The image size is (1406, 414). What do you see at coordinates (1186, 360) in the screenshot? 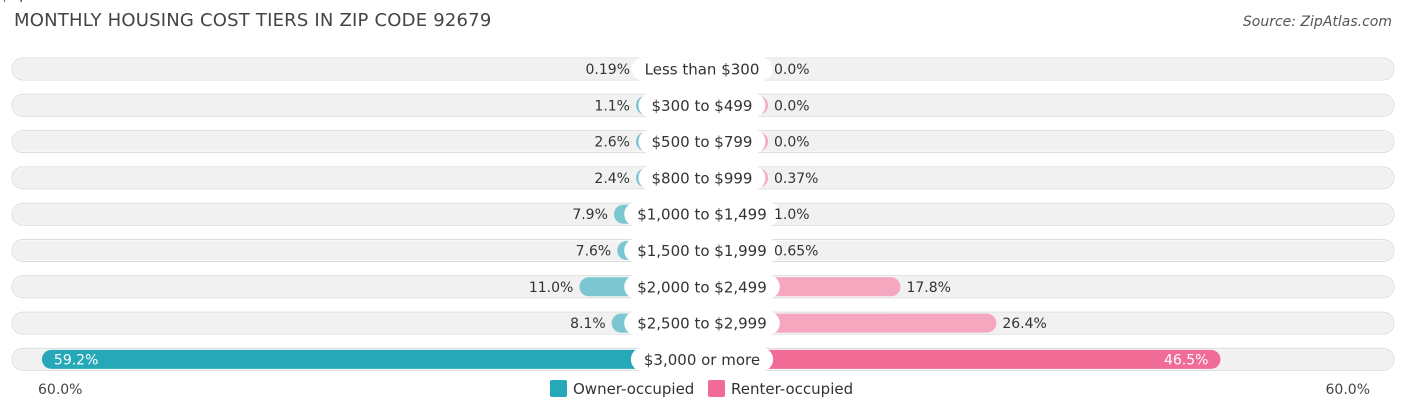
I see `renter-value-label: 46.5%` at bounding box center [1186, 360].